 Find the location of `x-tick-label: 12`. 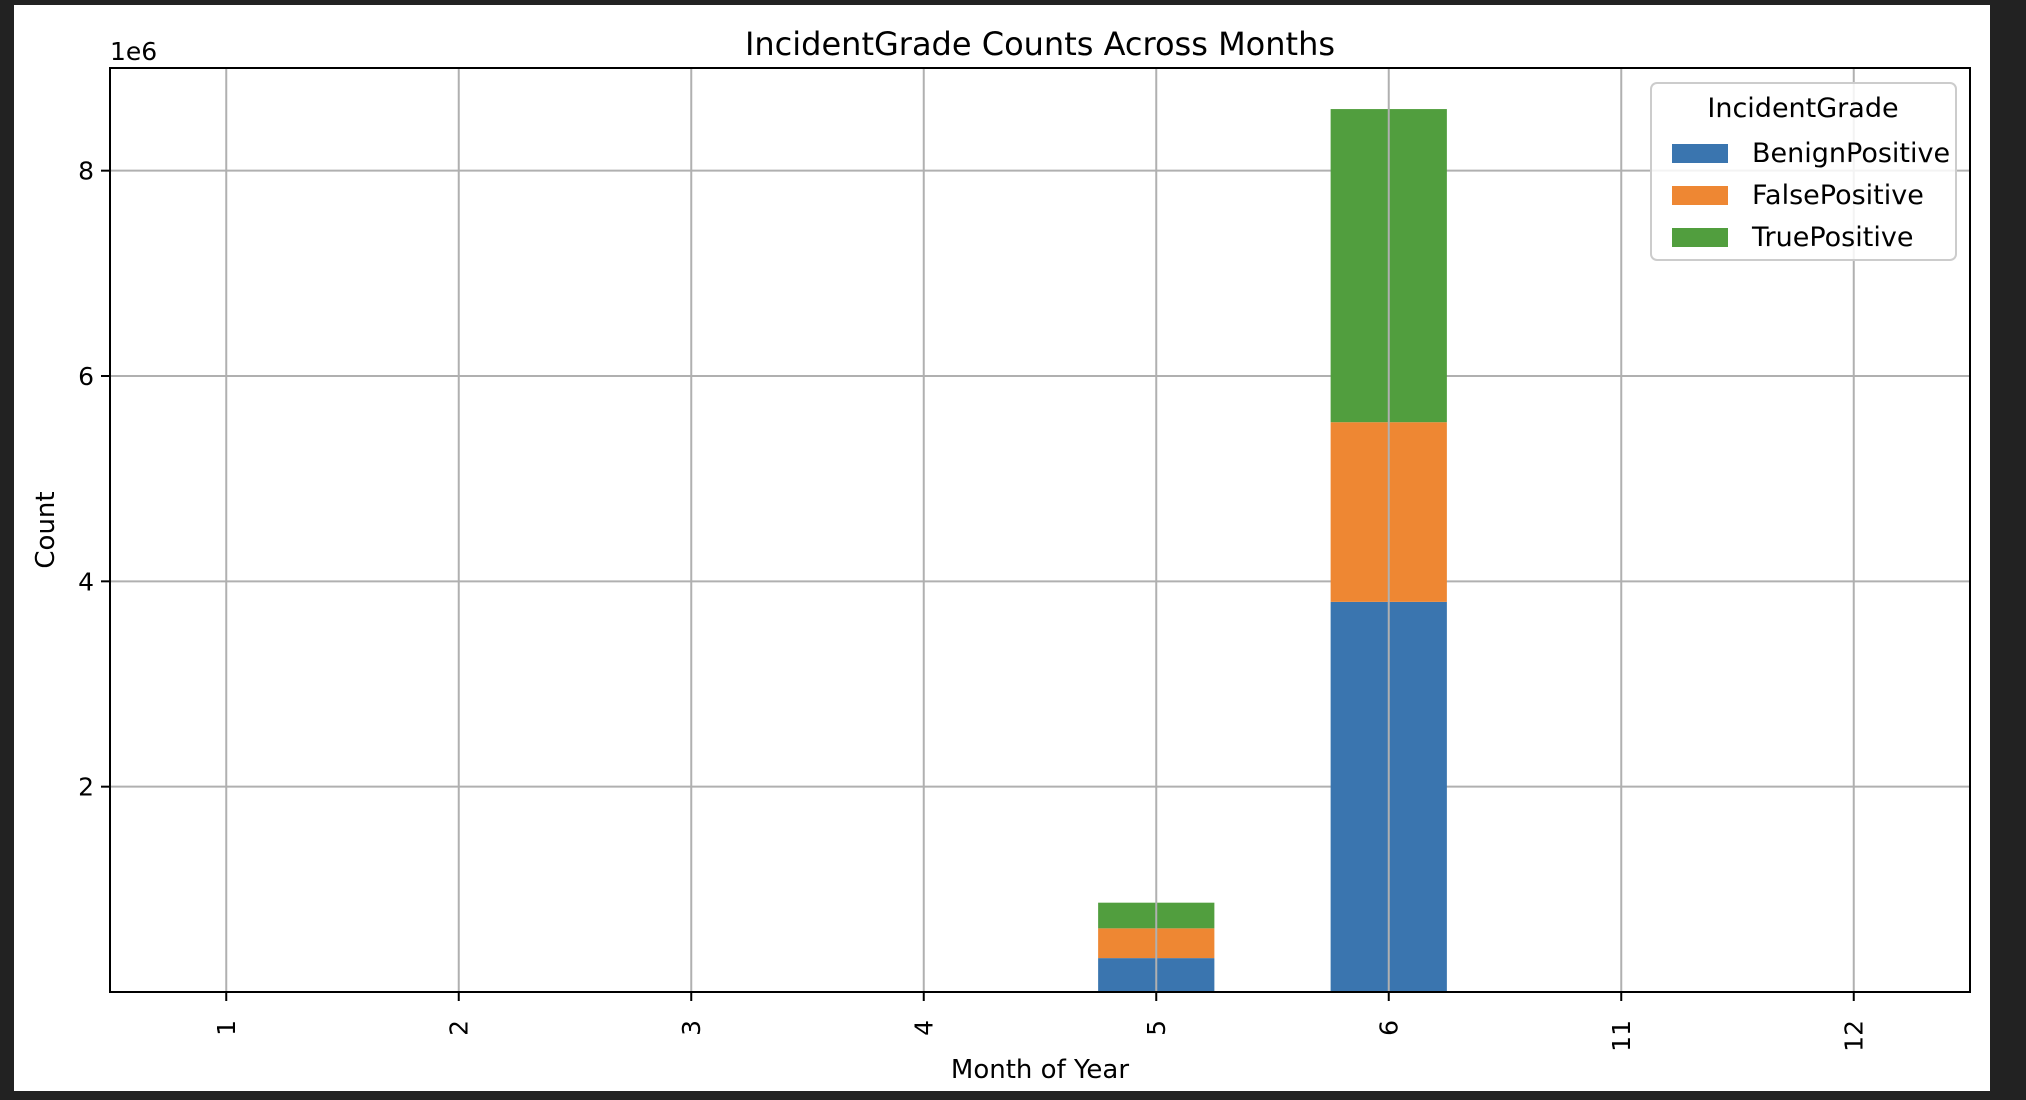

x-tick-label: 12 is located at coordinates (1853, 1036).